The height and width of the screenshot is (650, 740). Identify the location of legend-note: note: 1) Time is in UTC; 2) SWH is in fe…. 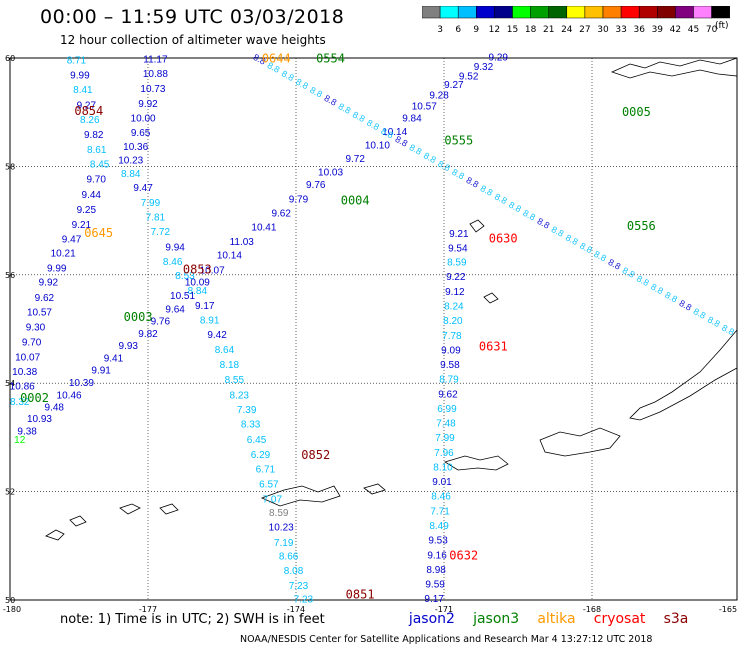
(192, 619).